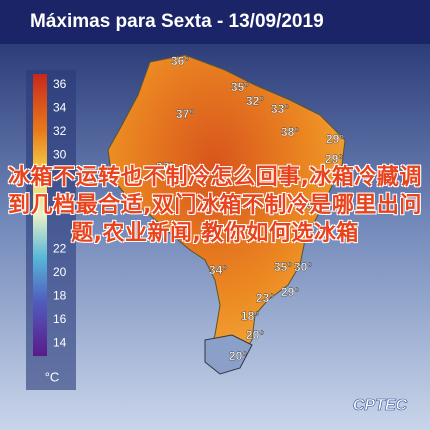 Image resolution: width=430 pixels, height=430 pixels. Describe the element at coordinates (265, 298) in the screenshot. I see `temperature-label: 23°` at that location.